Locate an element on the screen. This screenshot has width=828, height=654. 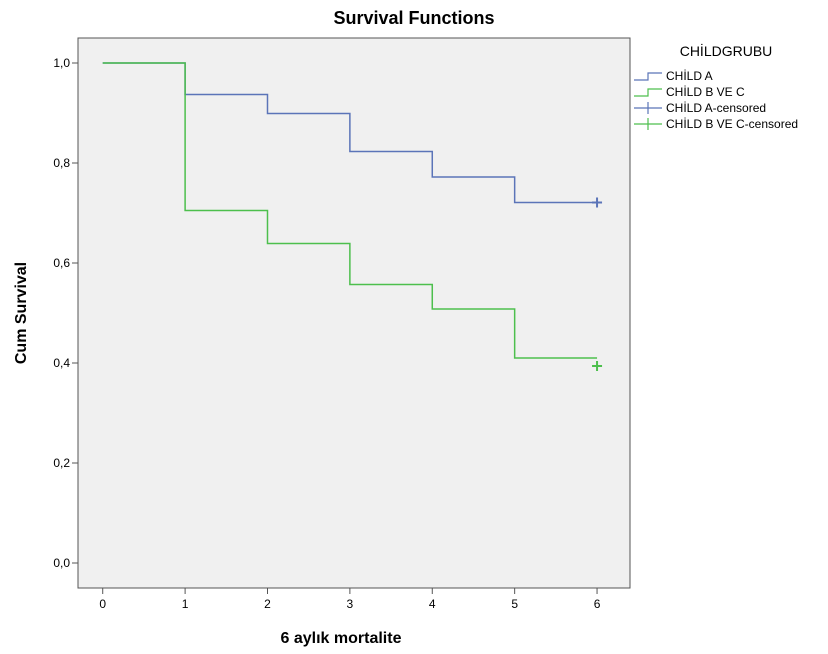
legend-item: CHİLD A is located at coordinates (673, 76).